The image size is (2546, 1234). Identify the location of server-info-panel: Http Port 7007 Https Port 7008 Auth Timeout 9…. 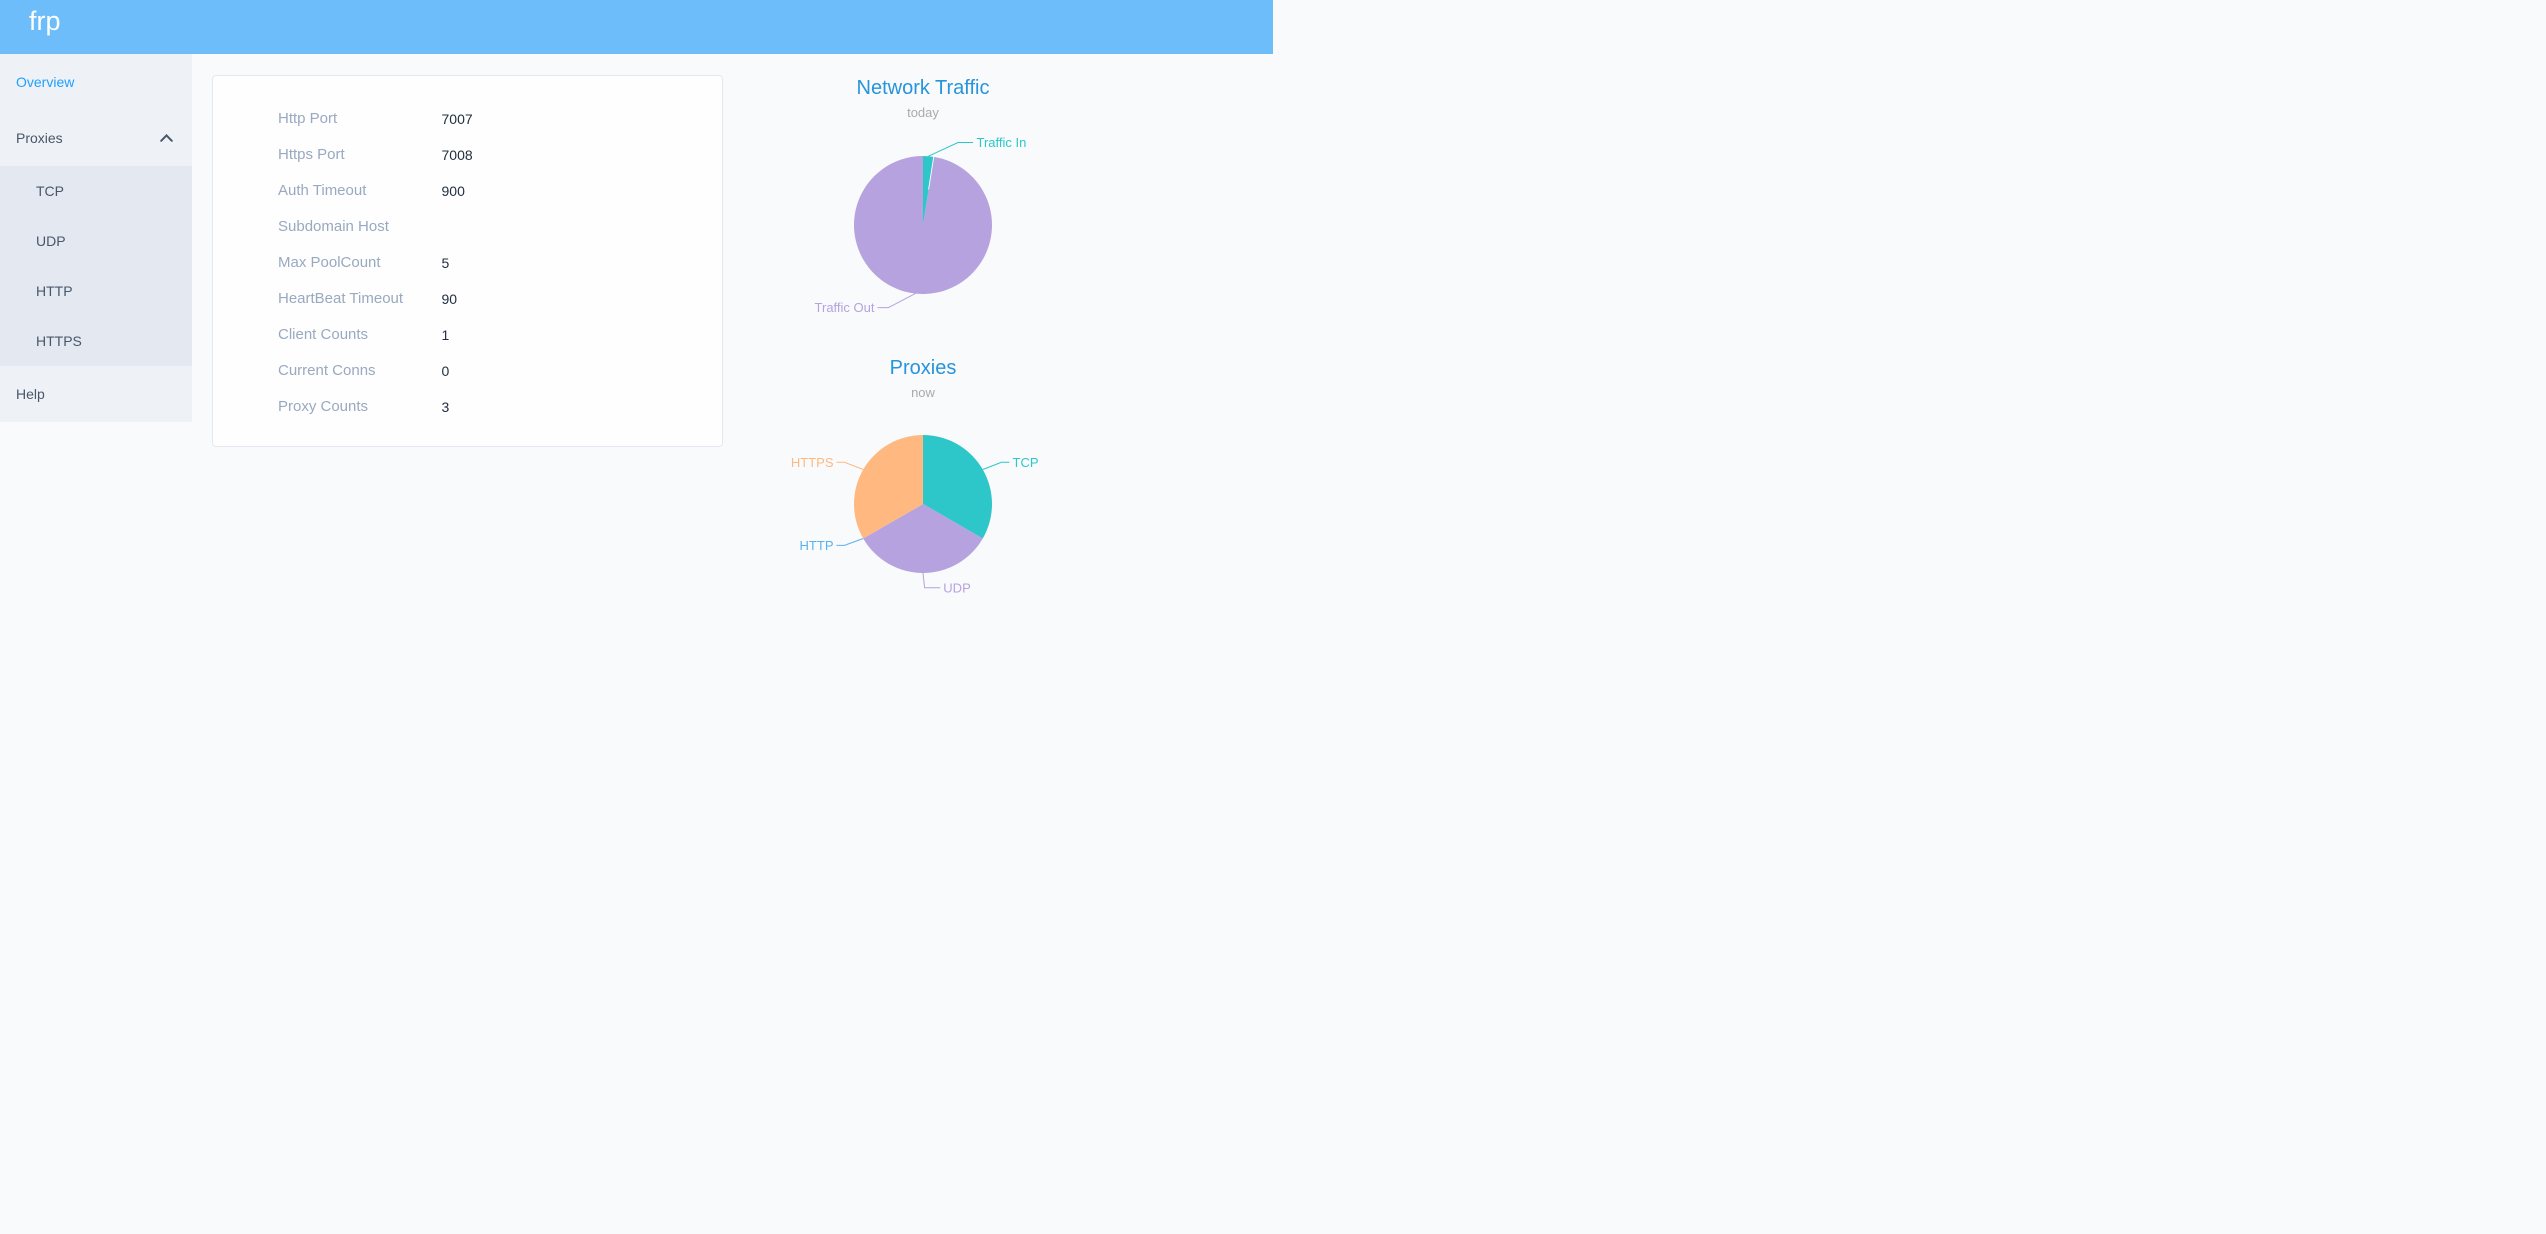
(467, 261).